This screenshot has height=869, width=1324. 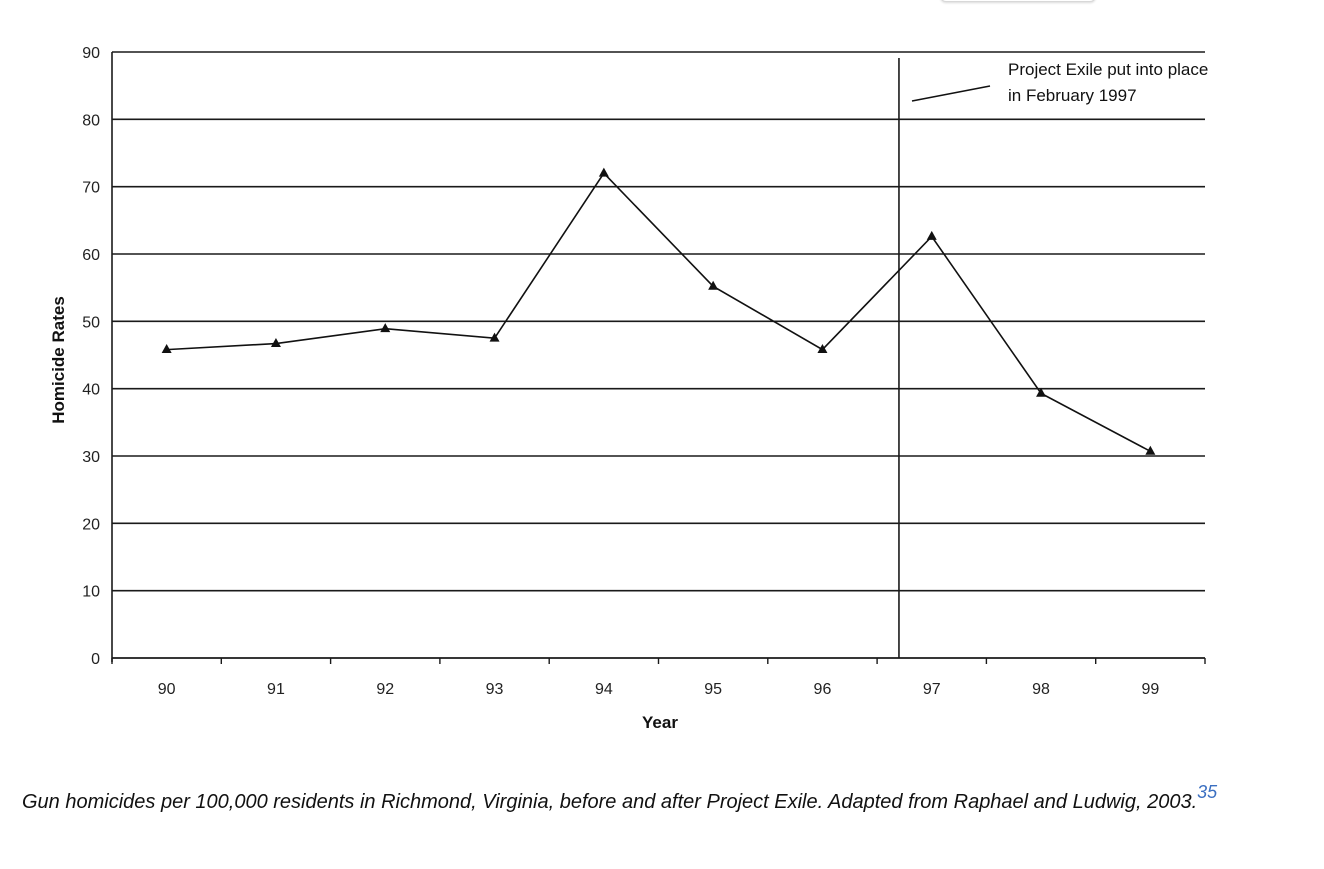 What do you see at coordinates (1072, 95) in the screenshot?
I see `annotation-line-2: in February 1997` at bounding box center [1072, 95].